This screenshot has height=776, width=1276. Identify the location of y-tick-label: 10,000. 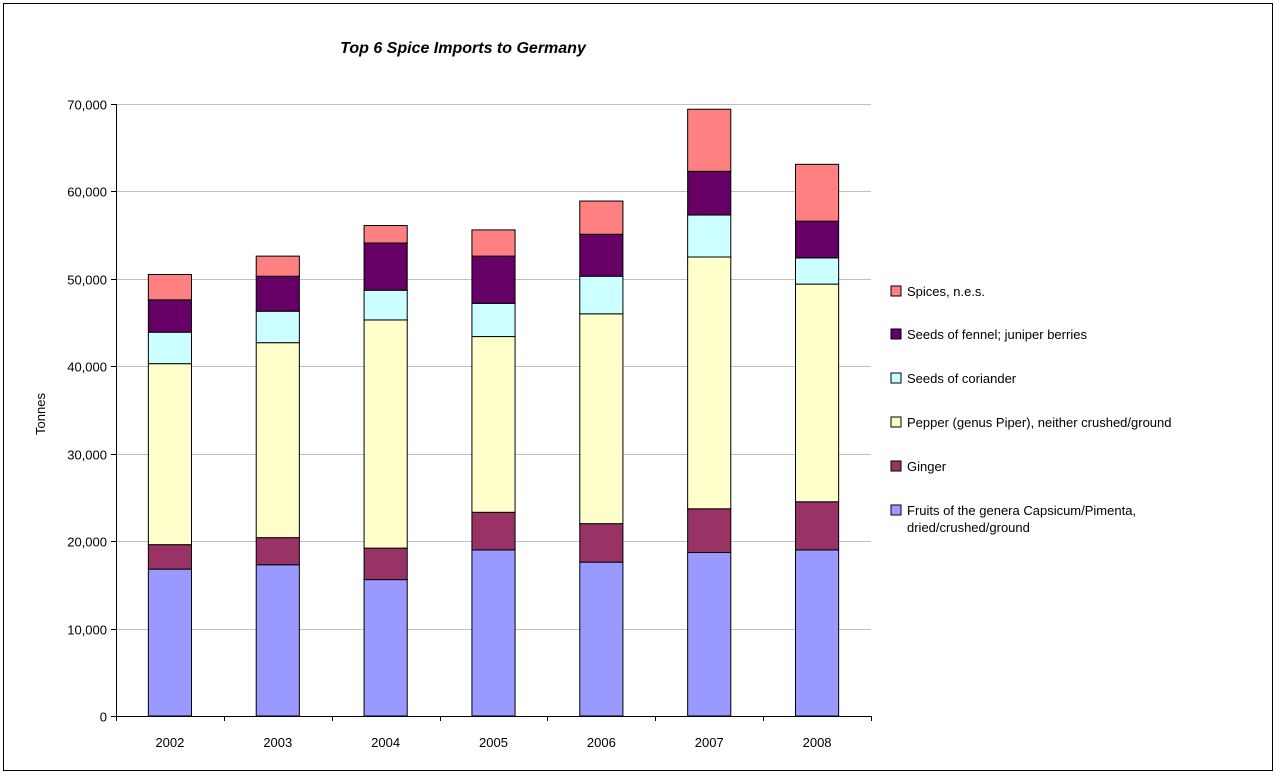
(87, 630).